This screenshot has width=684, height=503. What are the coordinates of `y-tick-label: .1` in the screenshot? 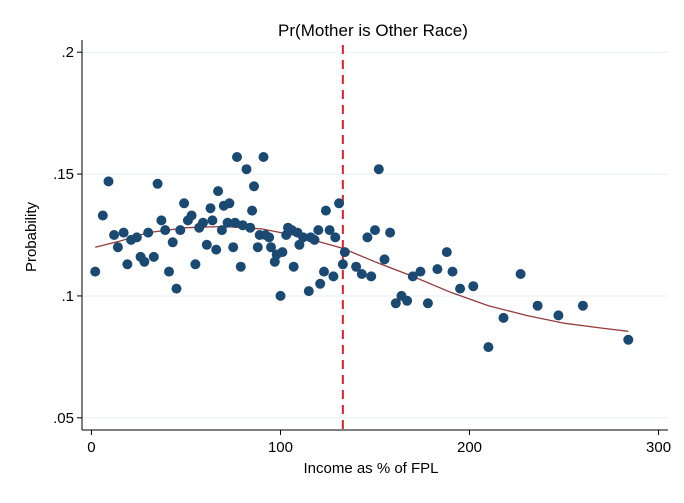 It's located at (67, 296).